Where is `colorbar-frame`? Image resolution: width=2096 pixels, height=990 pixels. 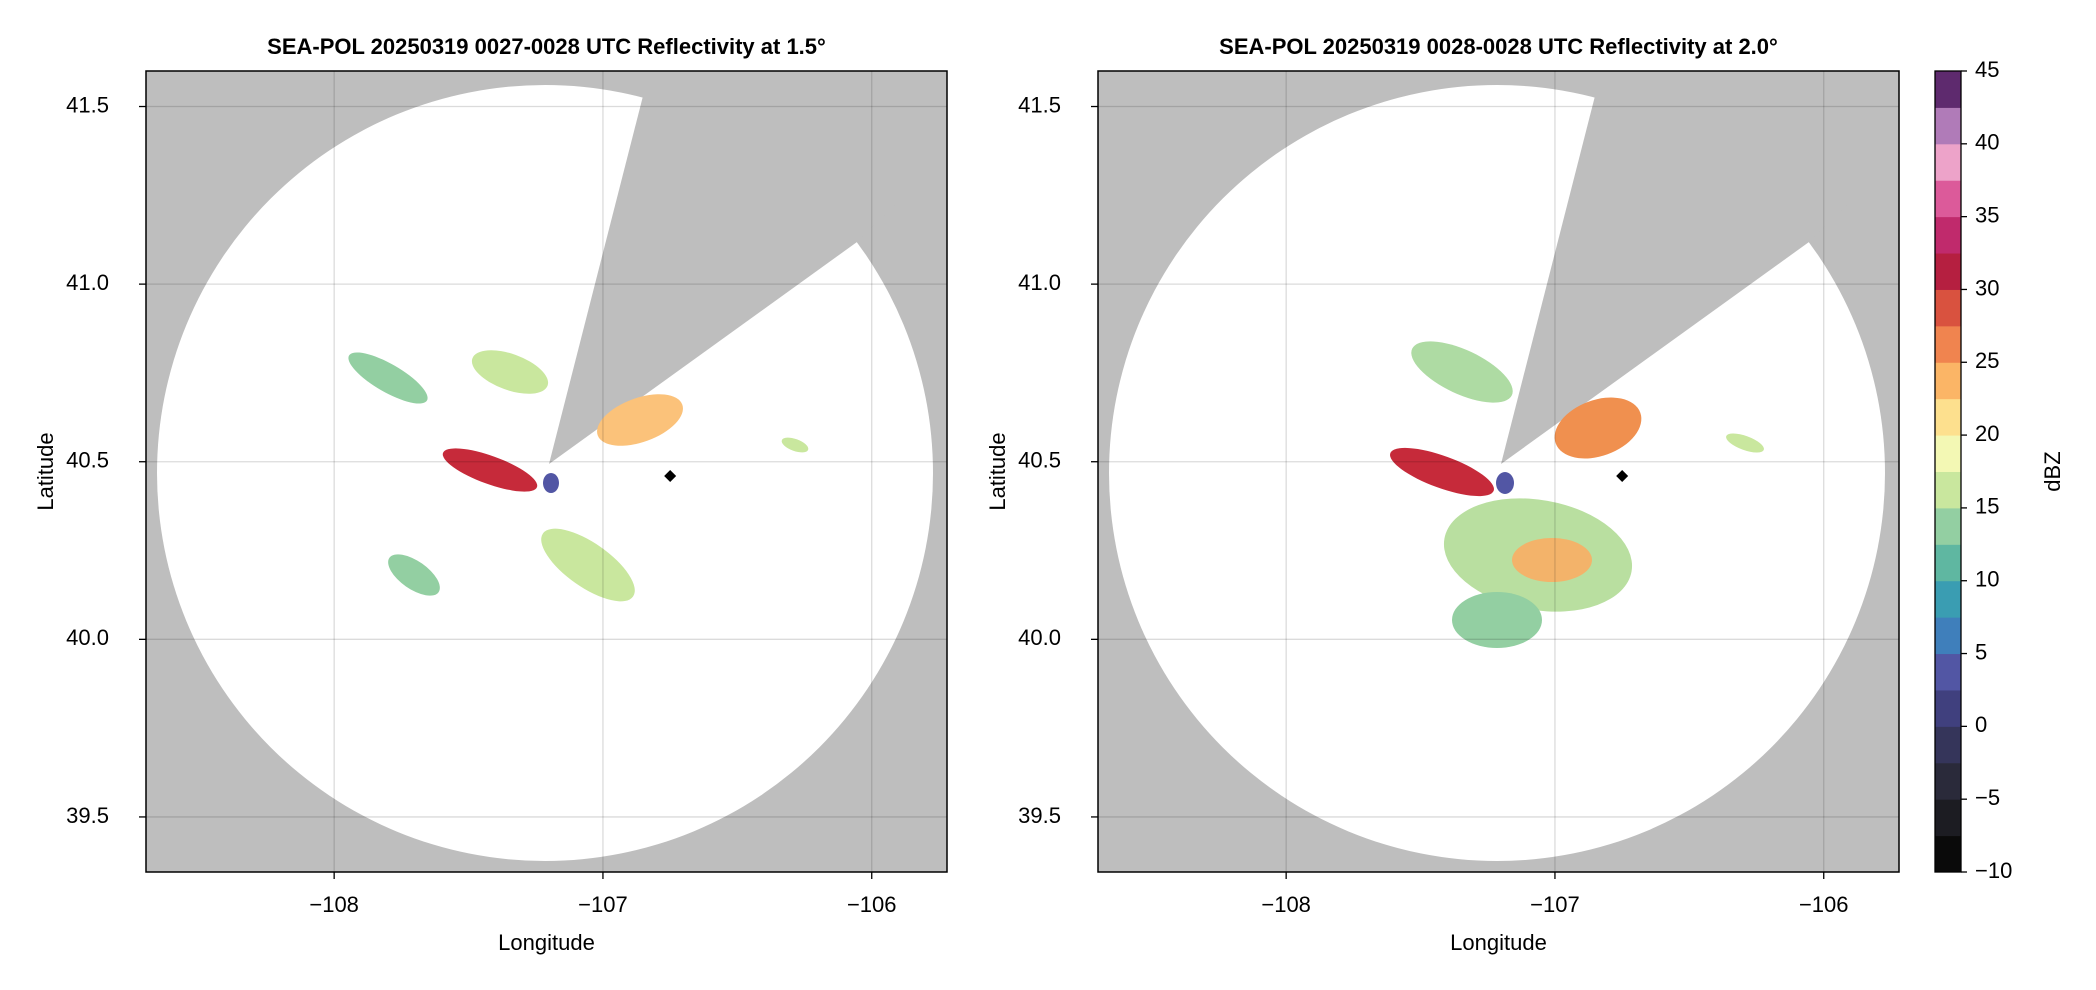
colorbar-frame is located at coordinates (1948, 471).